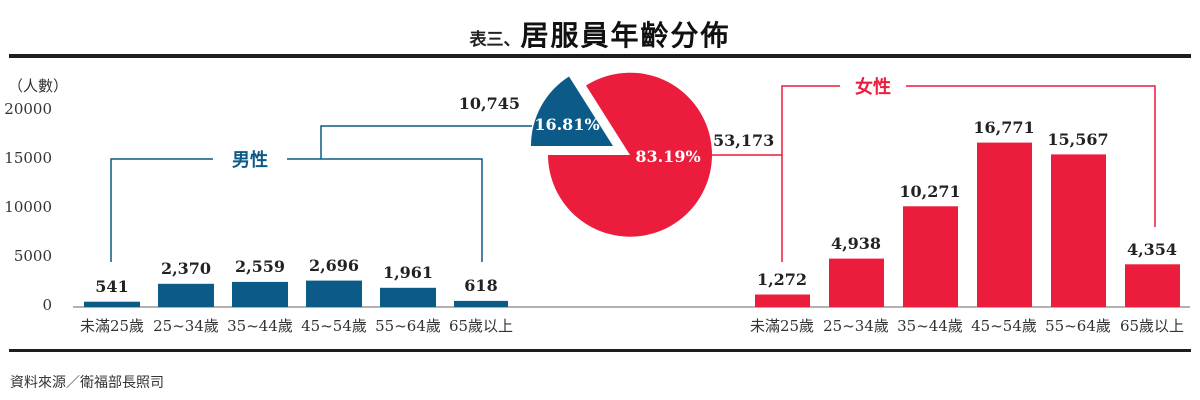 The height and width of the screenshot is (400, 1200). I want to click on chart-title: 表三、居服員年齡分佈, so click(600, 34).